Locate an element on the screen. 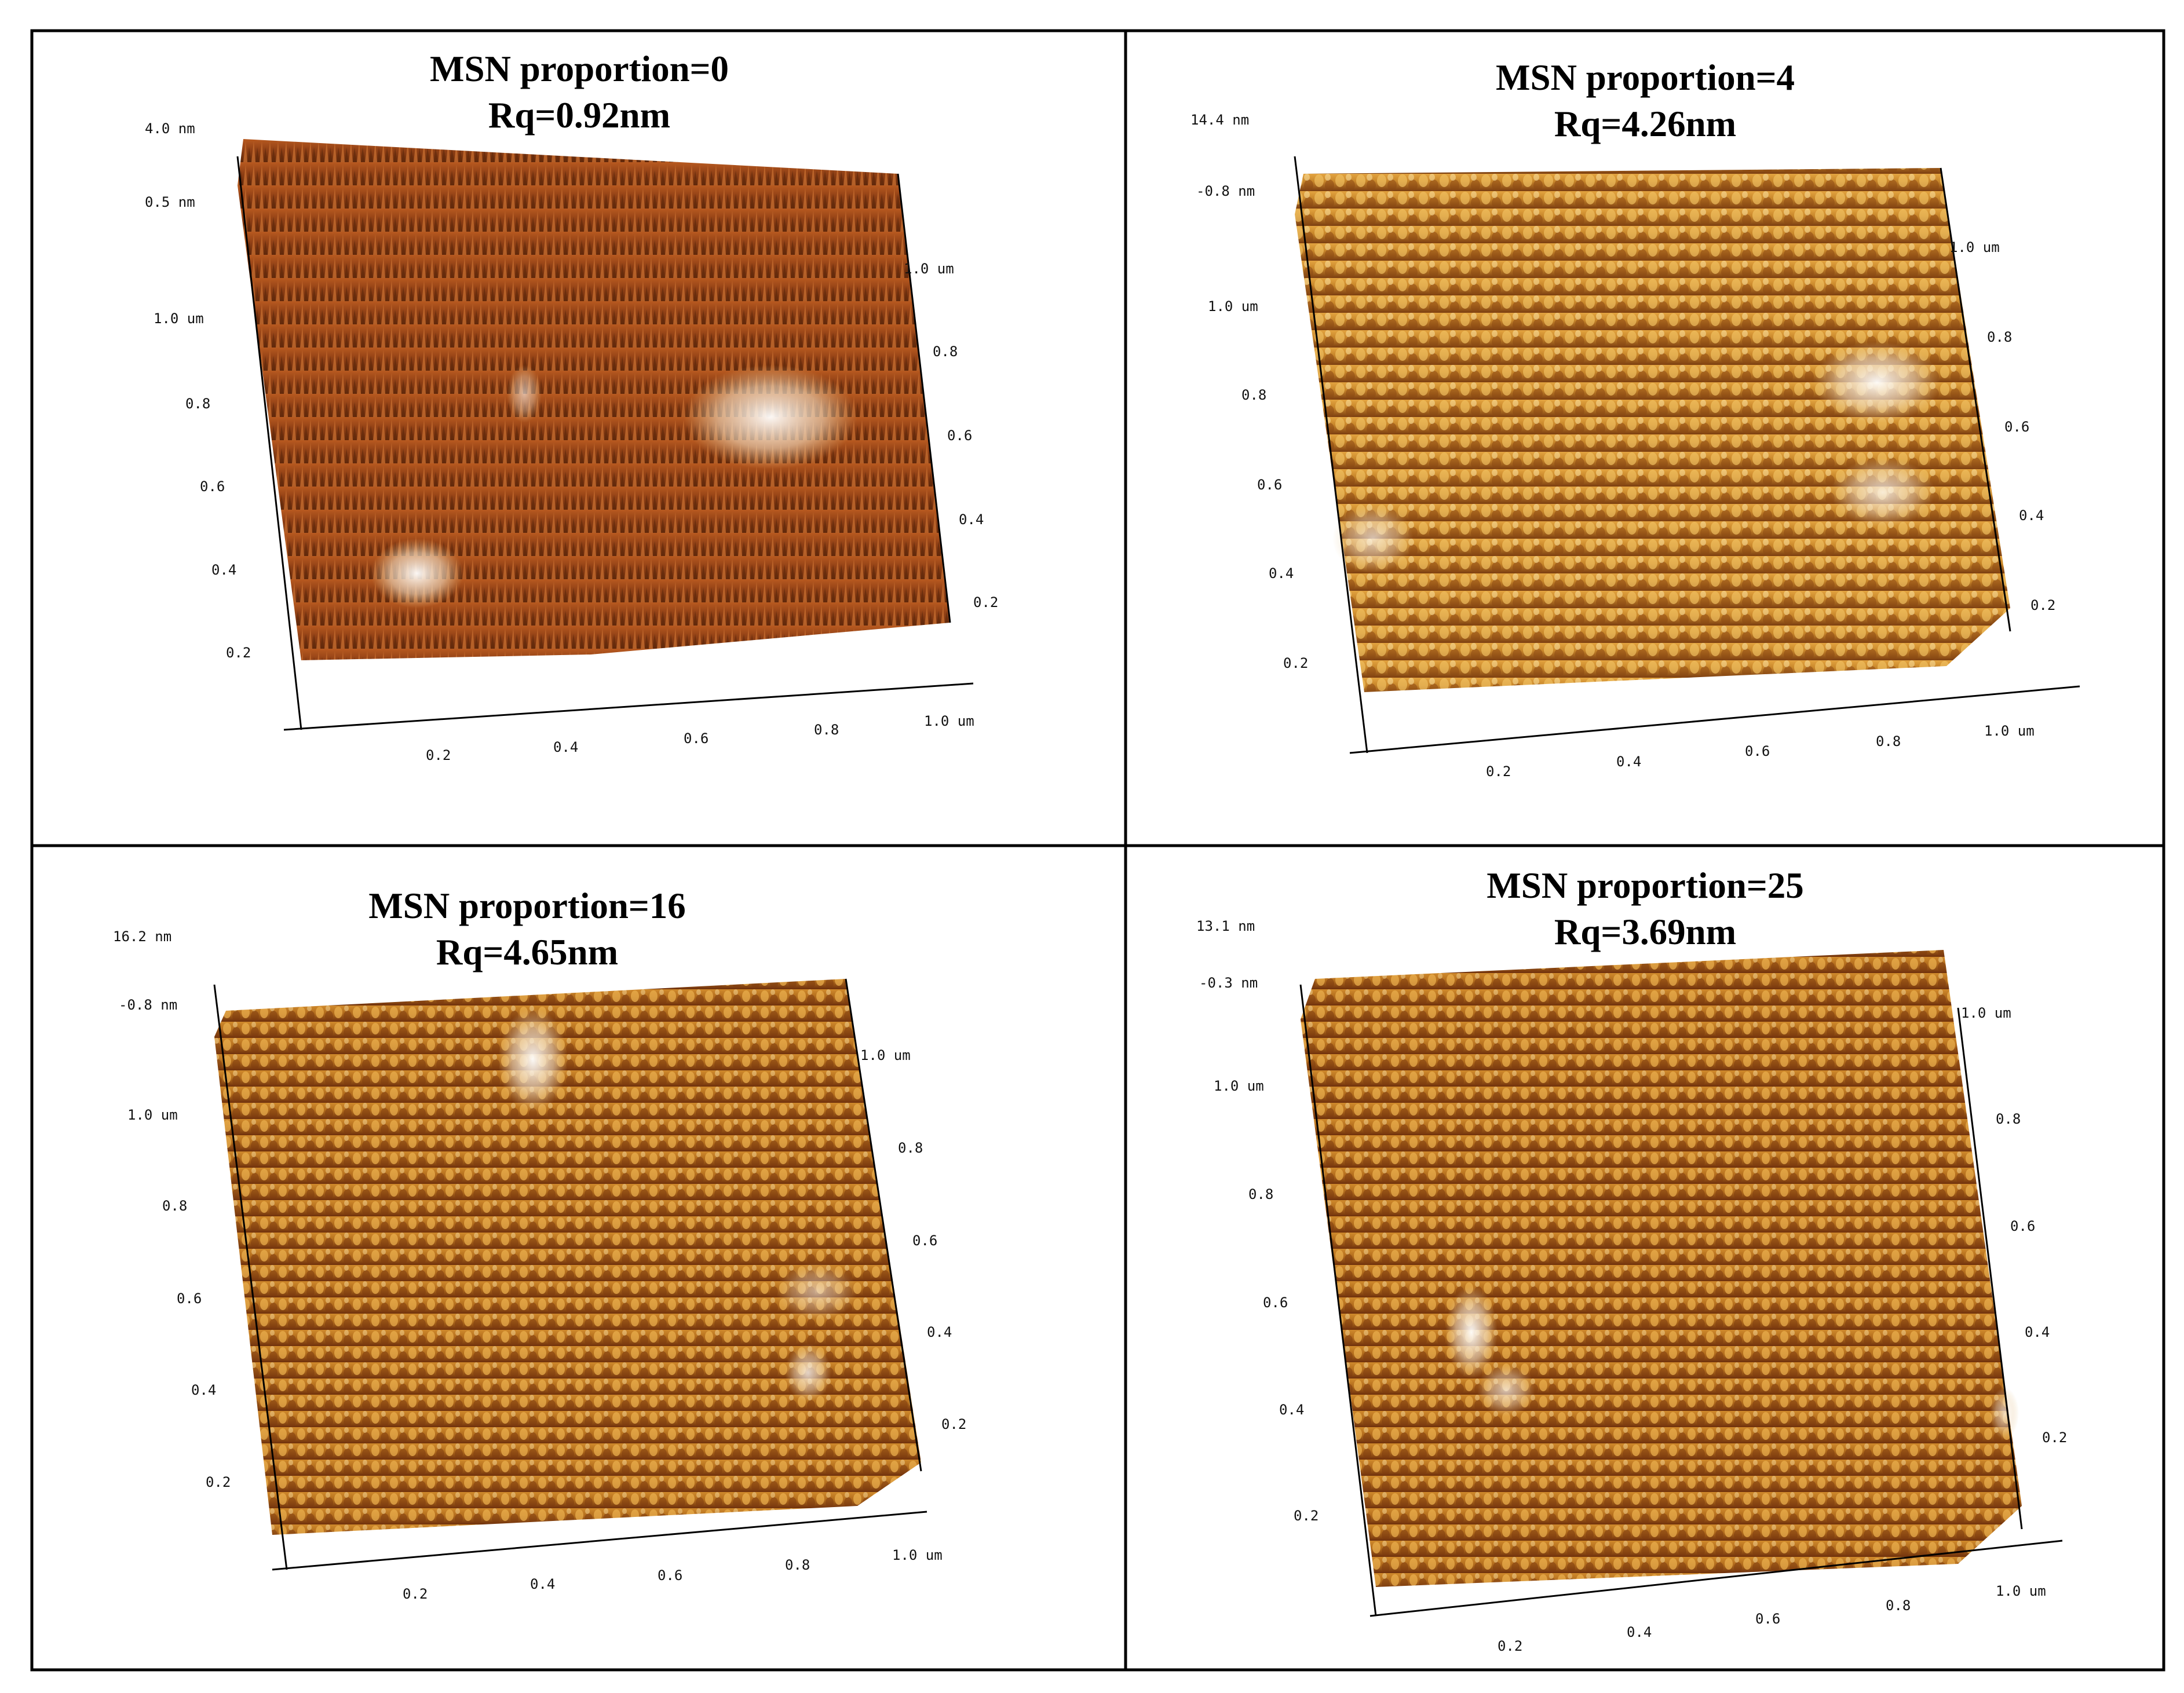 Image resolution: width=2184 pixels, height=1693 pixels. z-max-label: 13.1 nm is located at coordinates (1226, 926).